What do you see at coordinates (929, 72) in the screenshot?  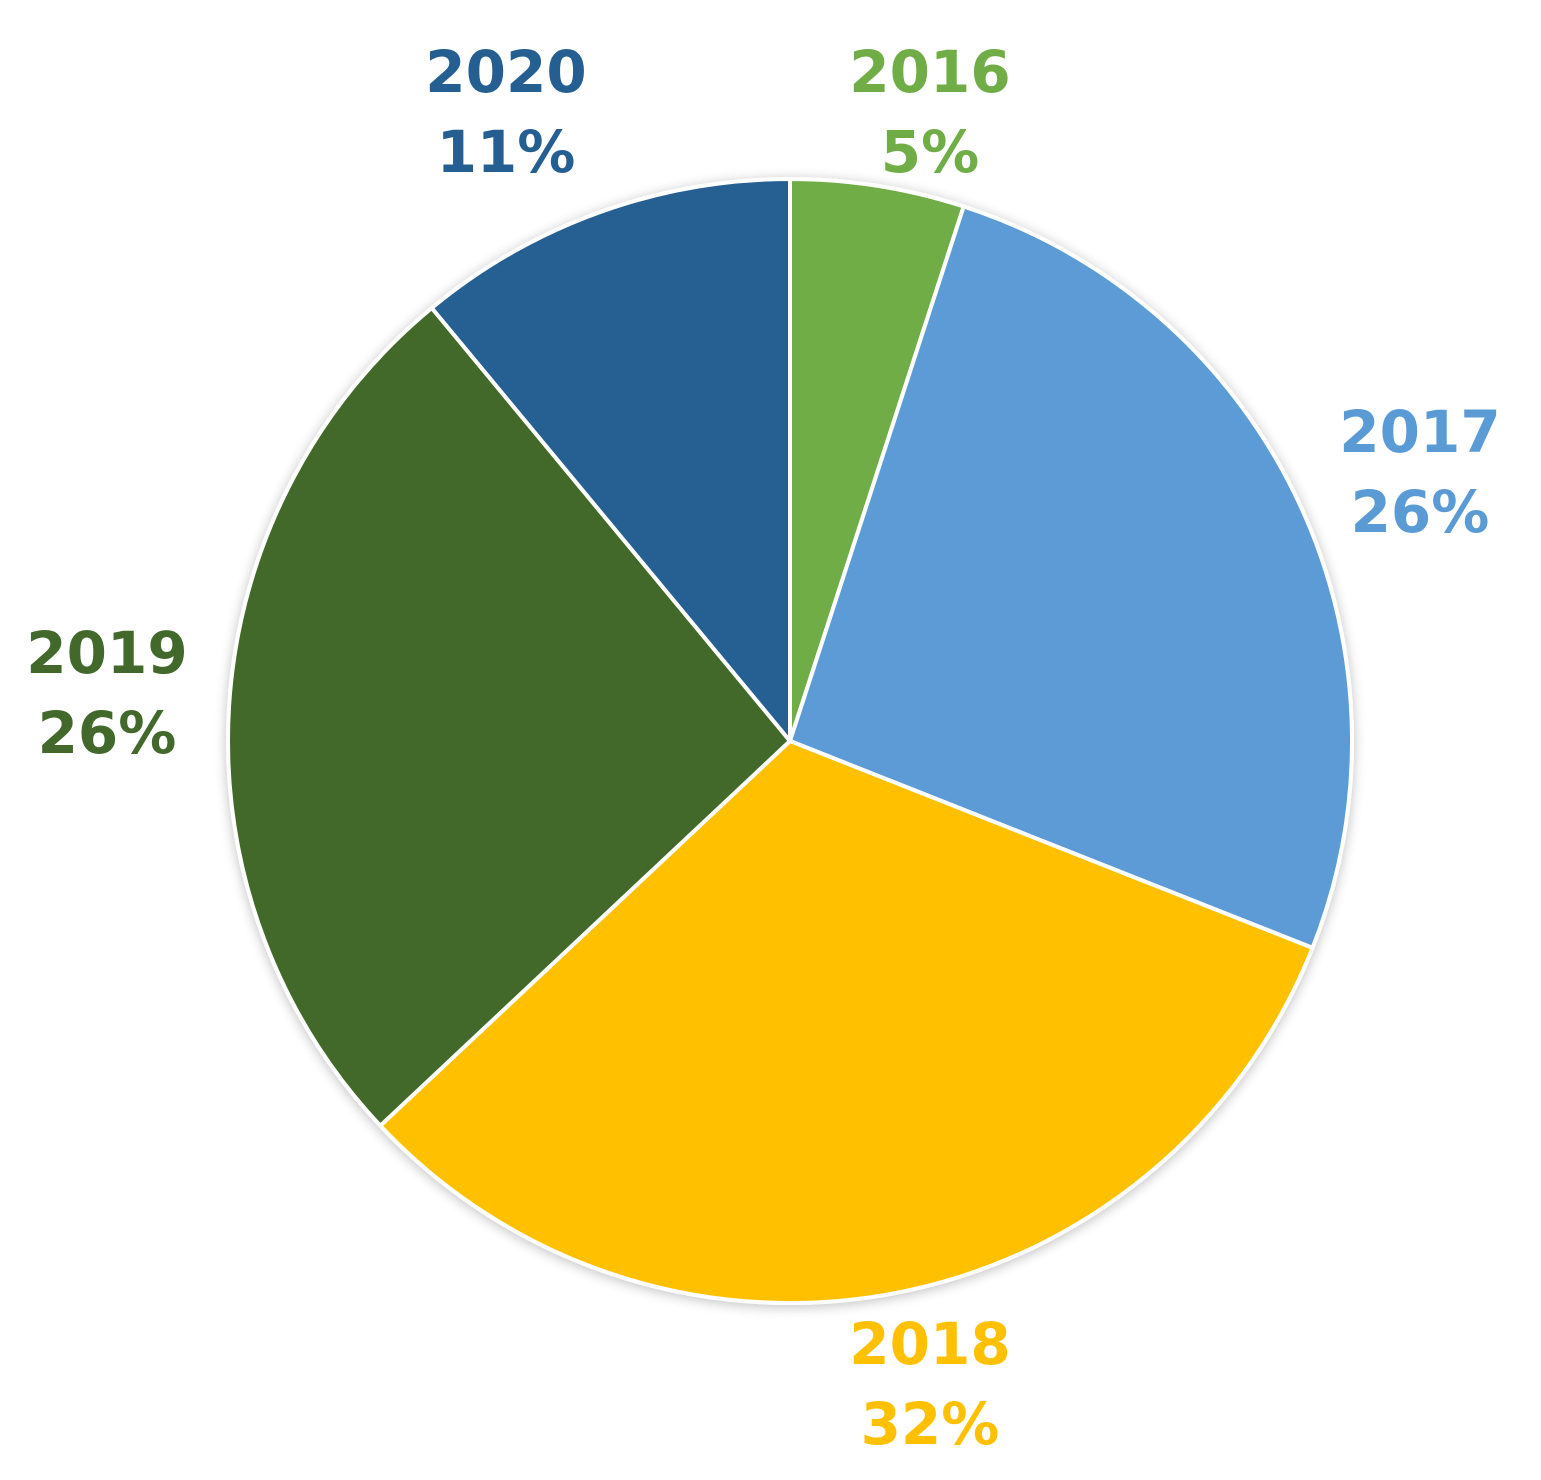 I see `data-label-category-2016: 2016` at bounding box center [929, 72].